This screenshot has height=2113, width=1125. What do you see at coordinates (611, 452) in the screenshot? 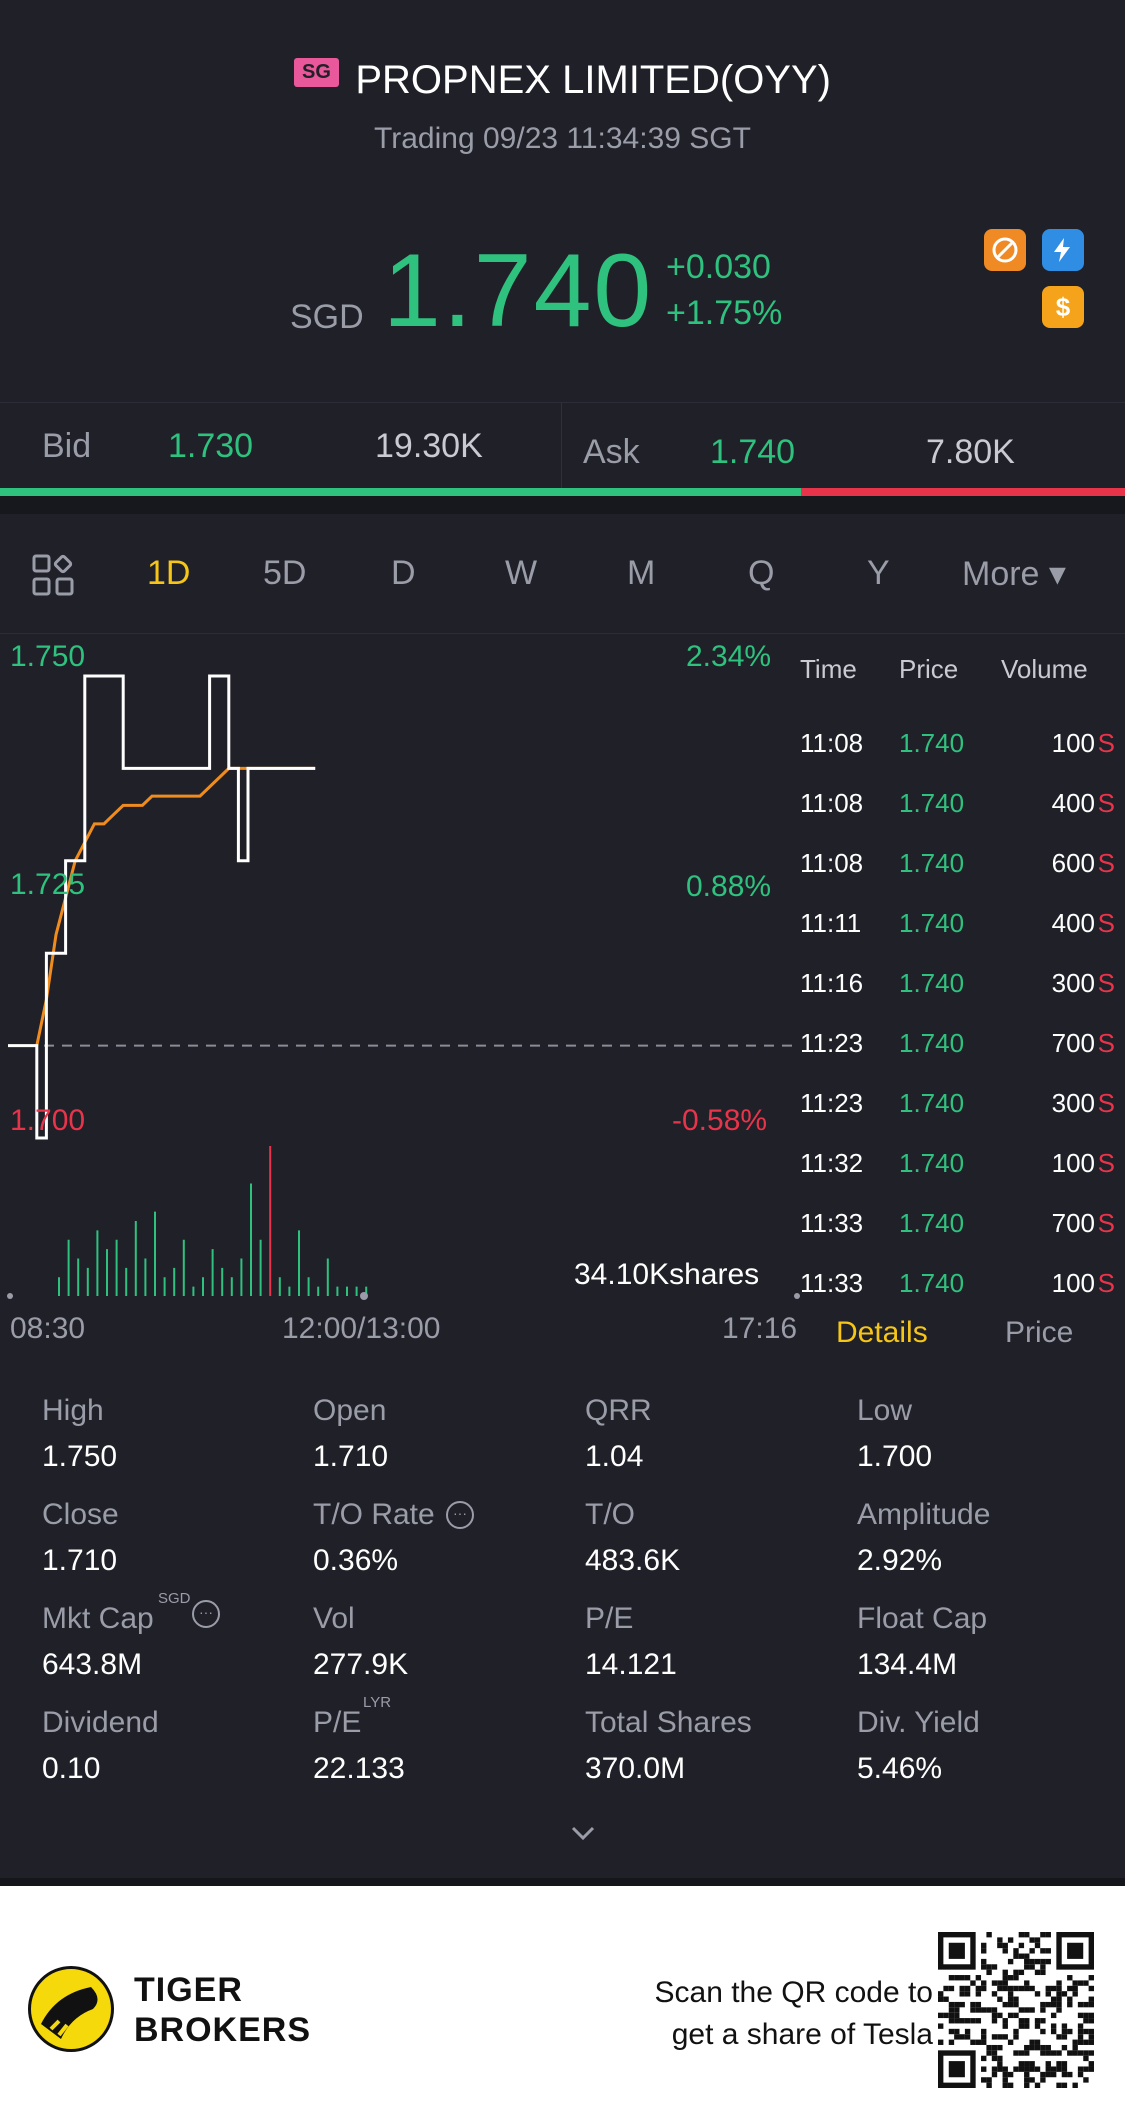
I see `ask-label: Ask` at bounding box center [611, 452].